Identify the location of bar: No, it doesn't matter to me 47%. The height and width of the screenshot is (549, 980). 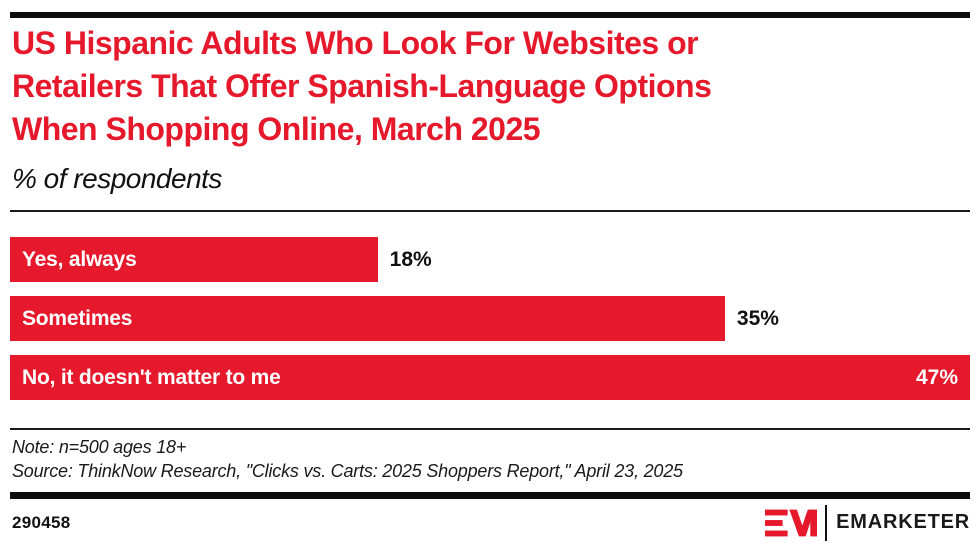
(490, 377).